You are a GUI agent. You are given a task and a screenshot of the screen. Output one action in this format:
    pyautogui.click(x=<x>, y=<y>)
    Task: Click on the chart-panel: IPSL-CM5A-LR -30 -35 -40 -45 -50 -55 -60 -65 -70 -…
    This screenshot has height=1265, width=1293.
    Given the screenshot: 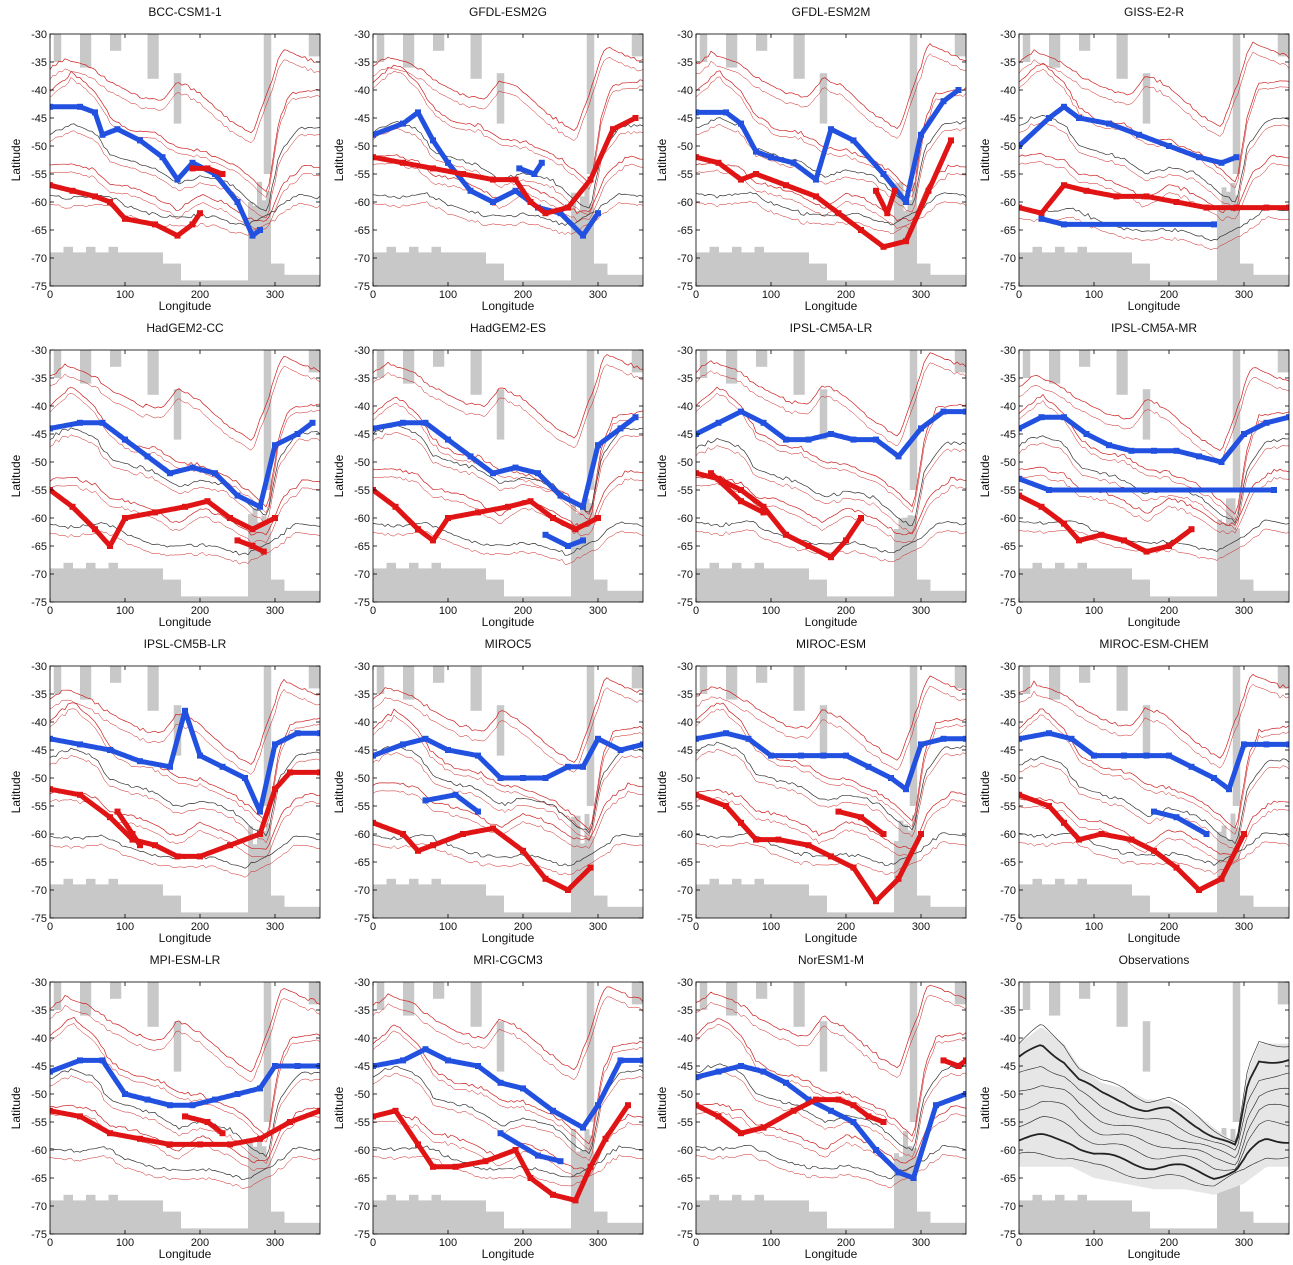 What is the action you would take?
    pyautogui.click(x=807, y=474)
    